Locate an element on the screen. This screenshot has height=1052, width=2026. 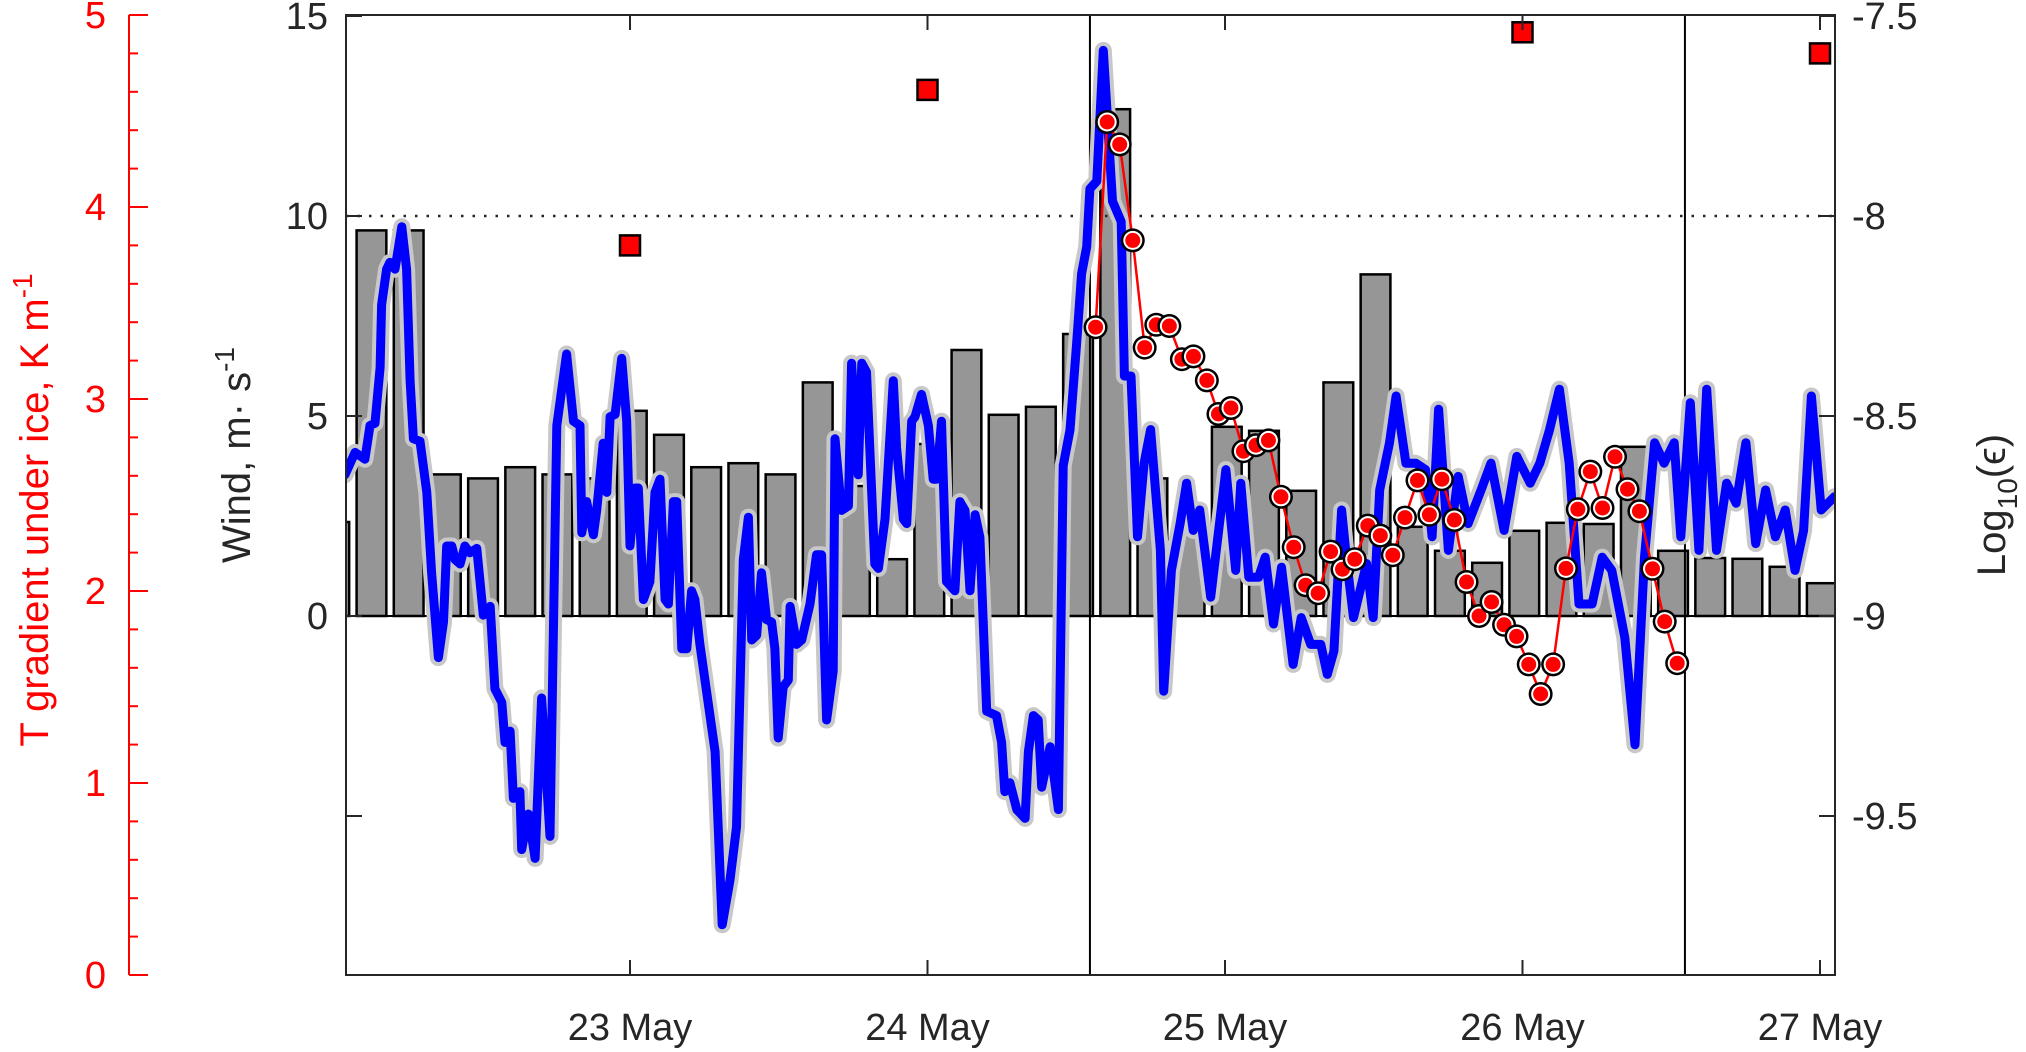
red-tick-label: 4 is located at coordinates (95, 208).